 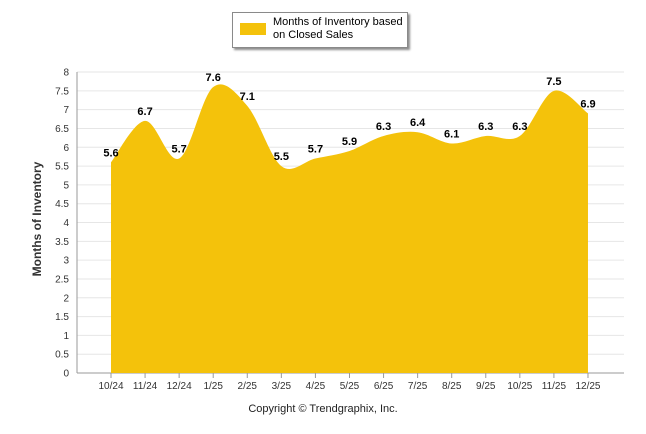 I want to click on x-tick-label: 8/25, so click(x=452, y=386).